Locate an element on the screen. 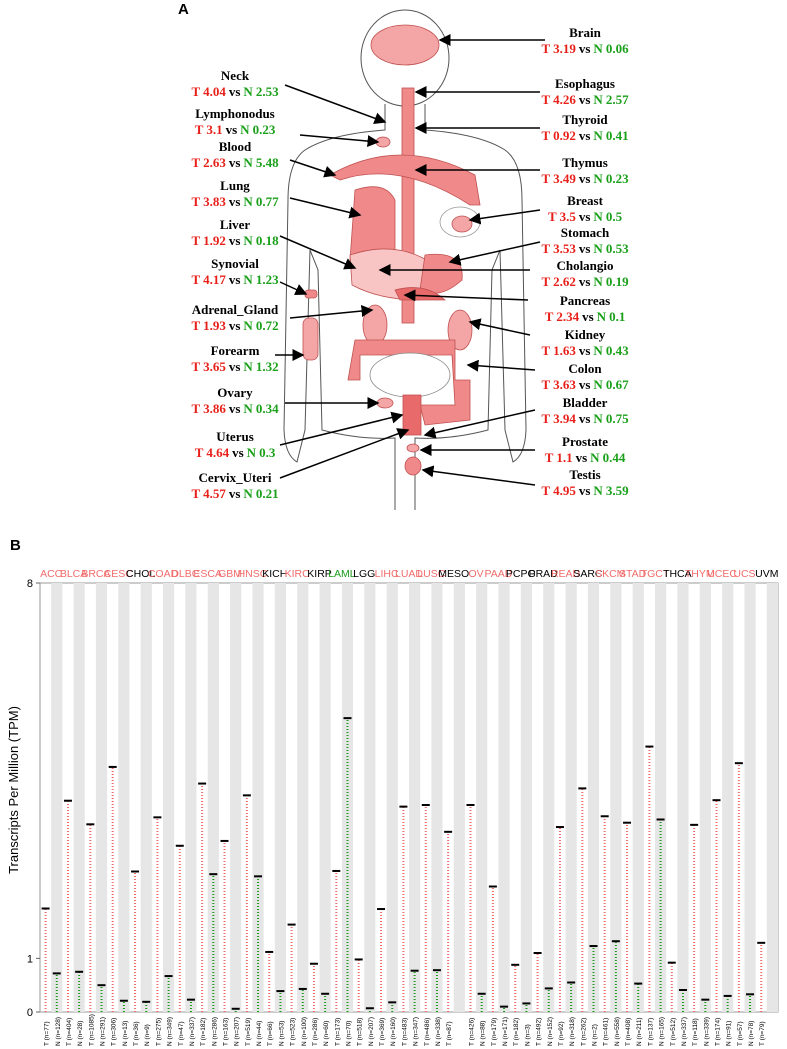 This screenshot has width=787, height=1049. organ-values: T 0.92 vs N 0.41 is located at coordinates (584, 135).